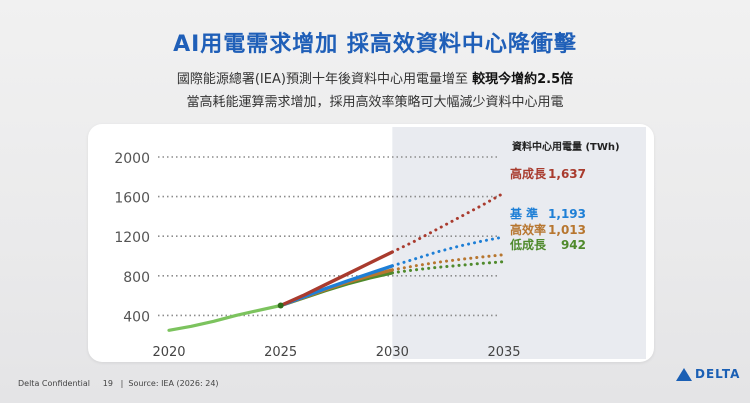  What do you see at coordinates (173, 383) in the screenshot?
I see `footer-source: Source: IEA (2026: 24)` at bounding box center [173, 383].